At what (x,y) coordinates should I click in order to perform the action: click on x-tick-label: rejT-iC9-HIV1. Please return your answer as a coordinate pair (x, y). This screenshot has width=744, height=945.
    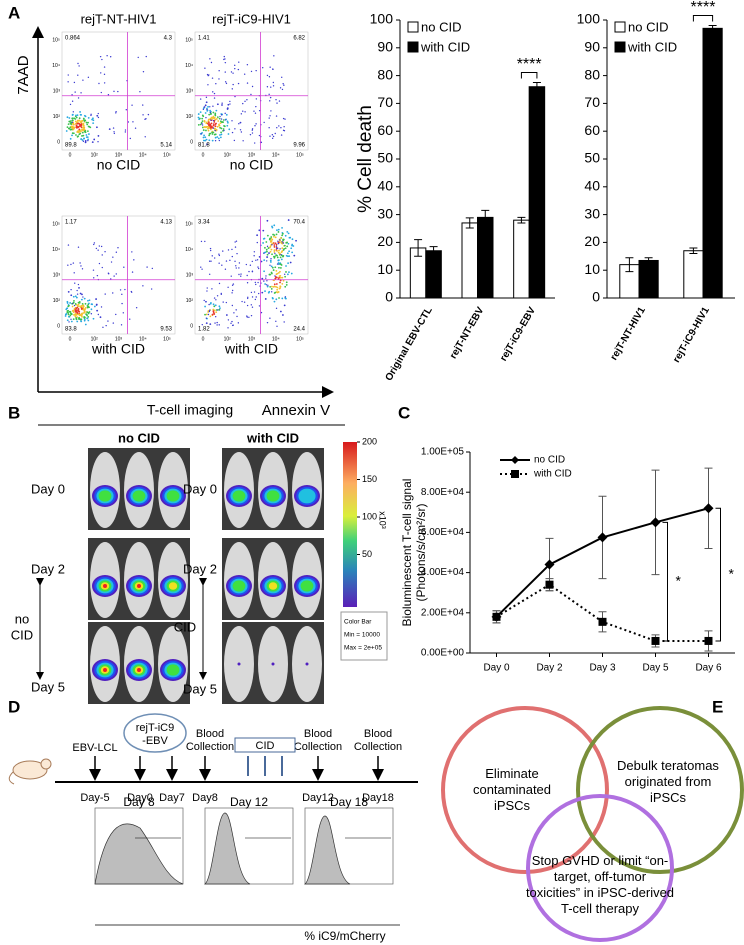
    Looking at the image, I should click on (691, 335).